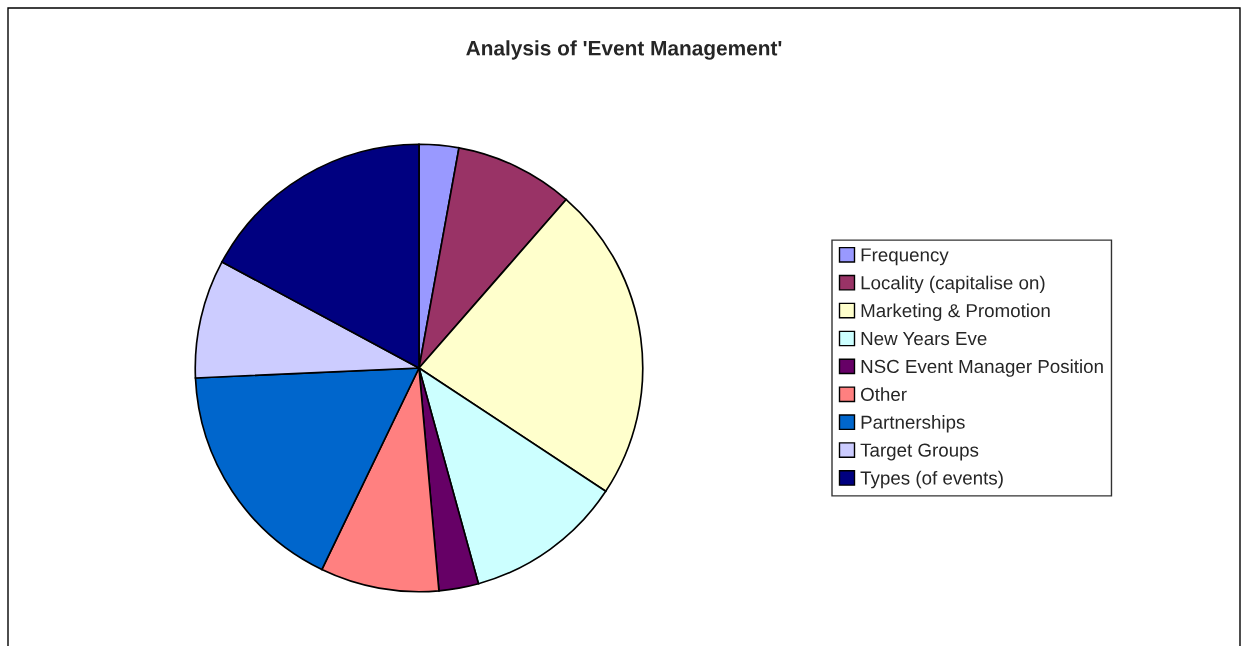 The width and height of the screenshot is (1248, 646). I want to click on legend-label: Other, so click(884, 394).